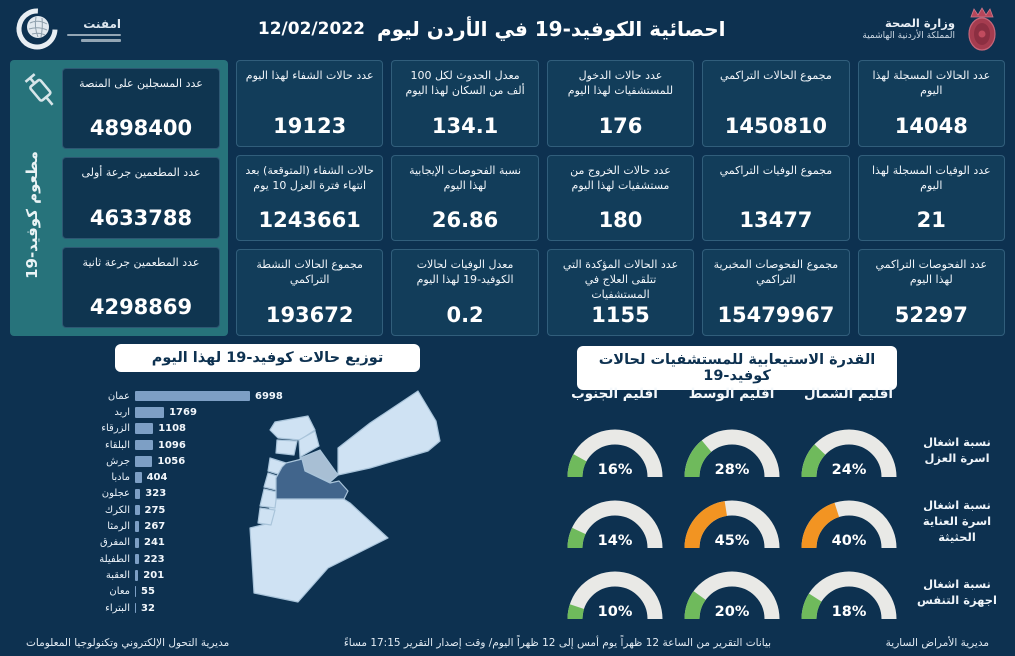 The width and height of the screenshot is (1015, 656). I want to click on map-region-mafraq, so click(389, 433).